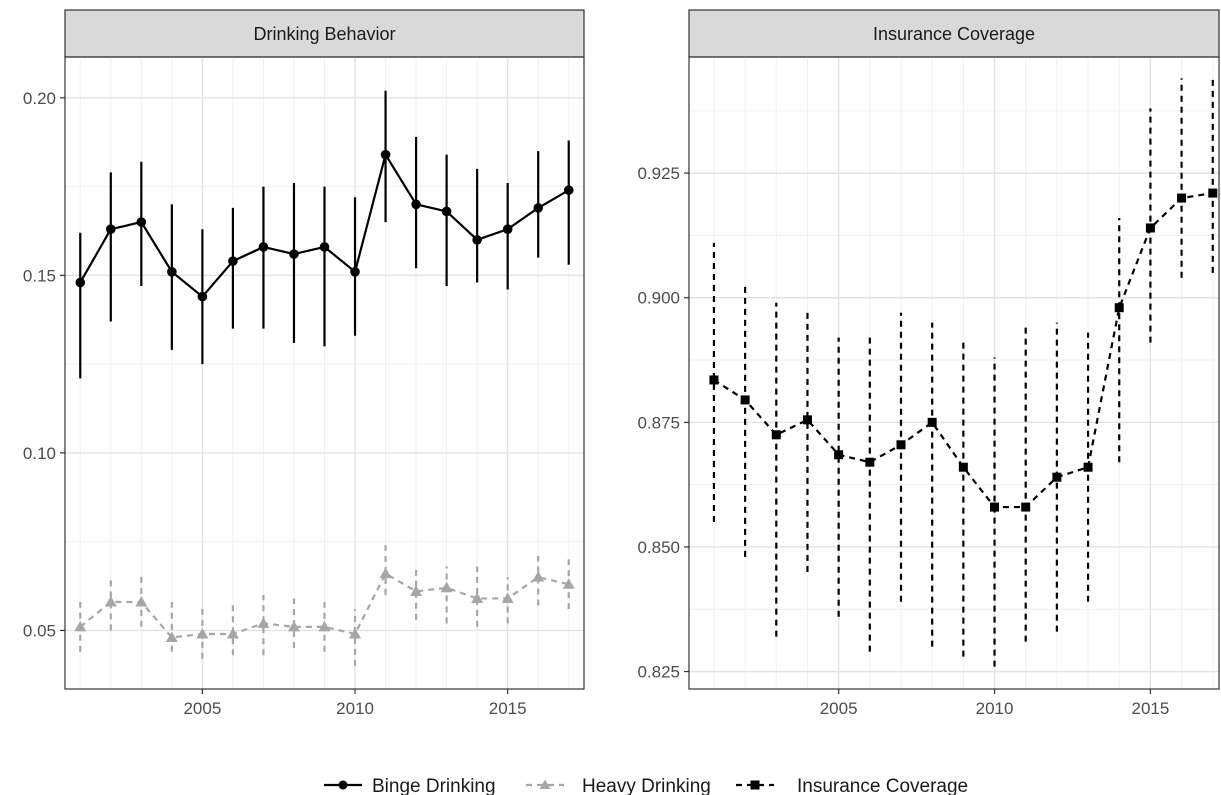  I want to click on facet-title-insurance: Insurance Coverage, so click(954, 34).